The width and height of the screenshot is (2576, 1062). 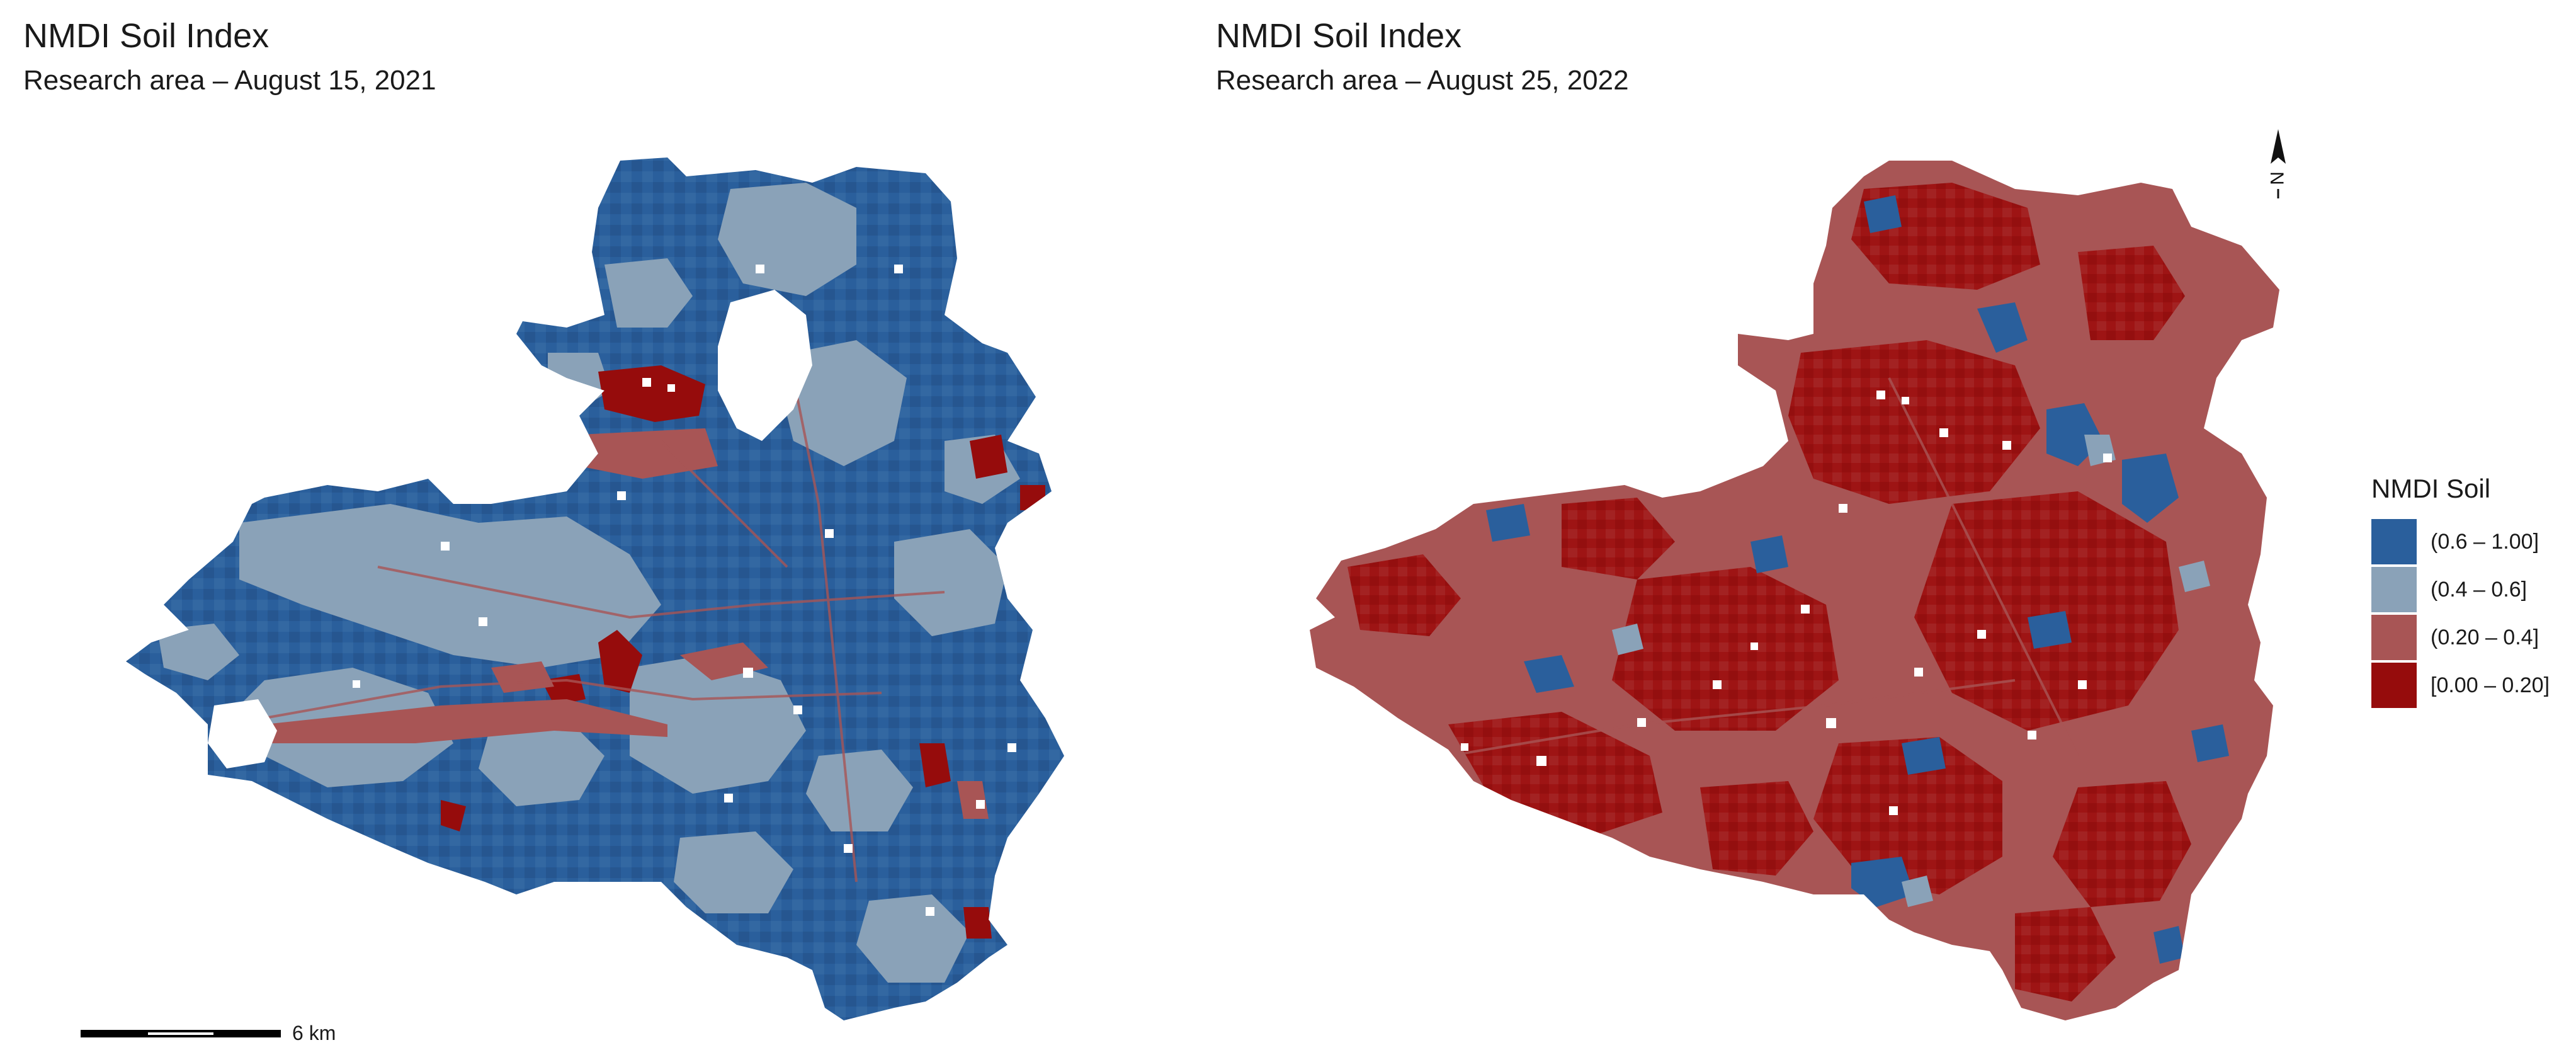 I want to click on legend-item: (0.20 – 0.4], so click(x=2460, y=637).